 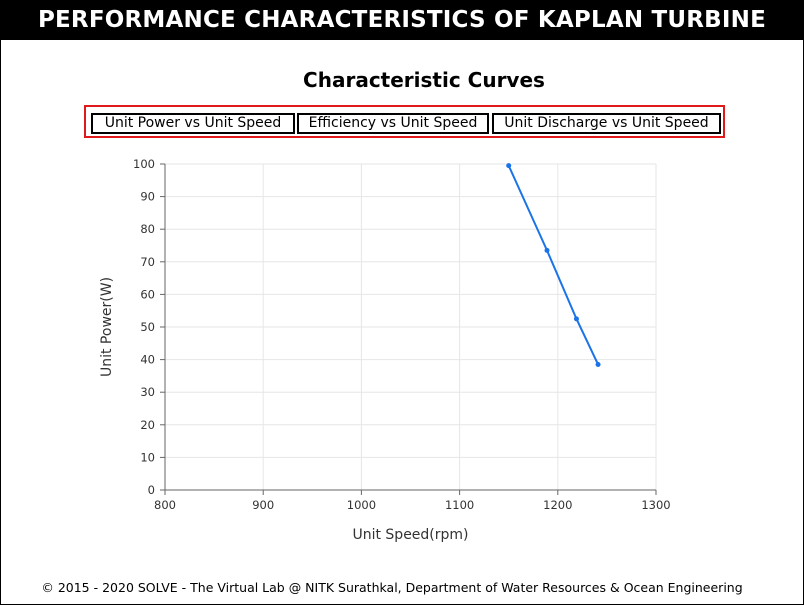 What do you see at coordinates (147, 360) in the screenshot?
I see `y-tick-label: 40` at bounding box center [147, 360].